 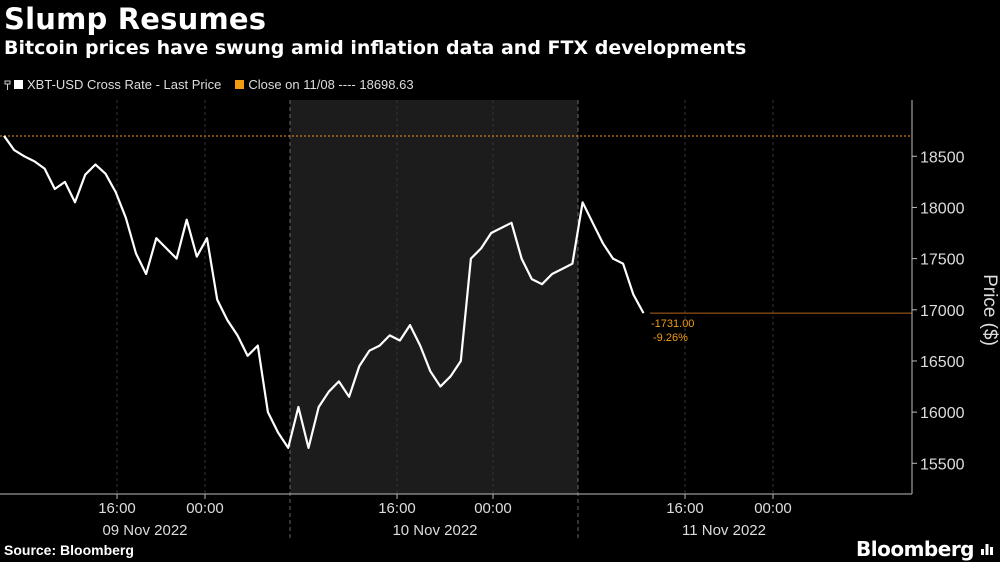 I want to click on legend-swatch-price, so click(x=18, y=84).